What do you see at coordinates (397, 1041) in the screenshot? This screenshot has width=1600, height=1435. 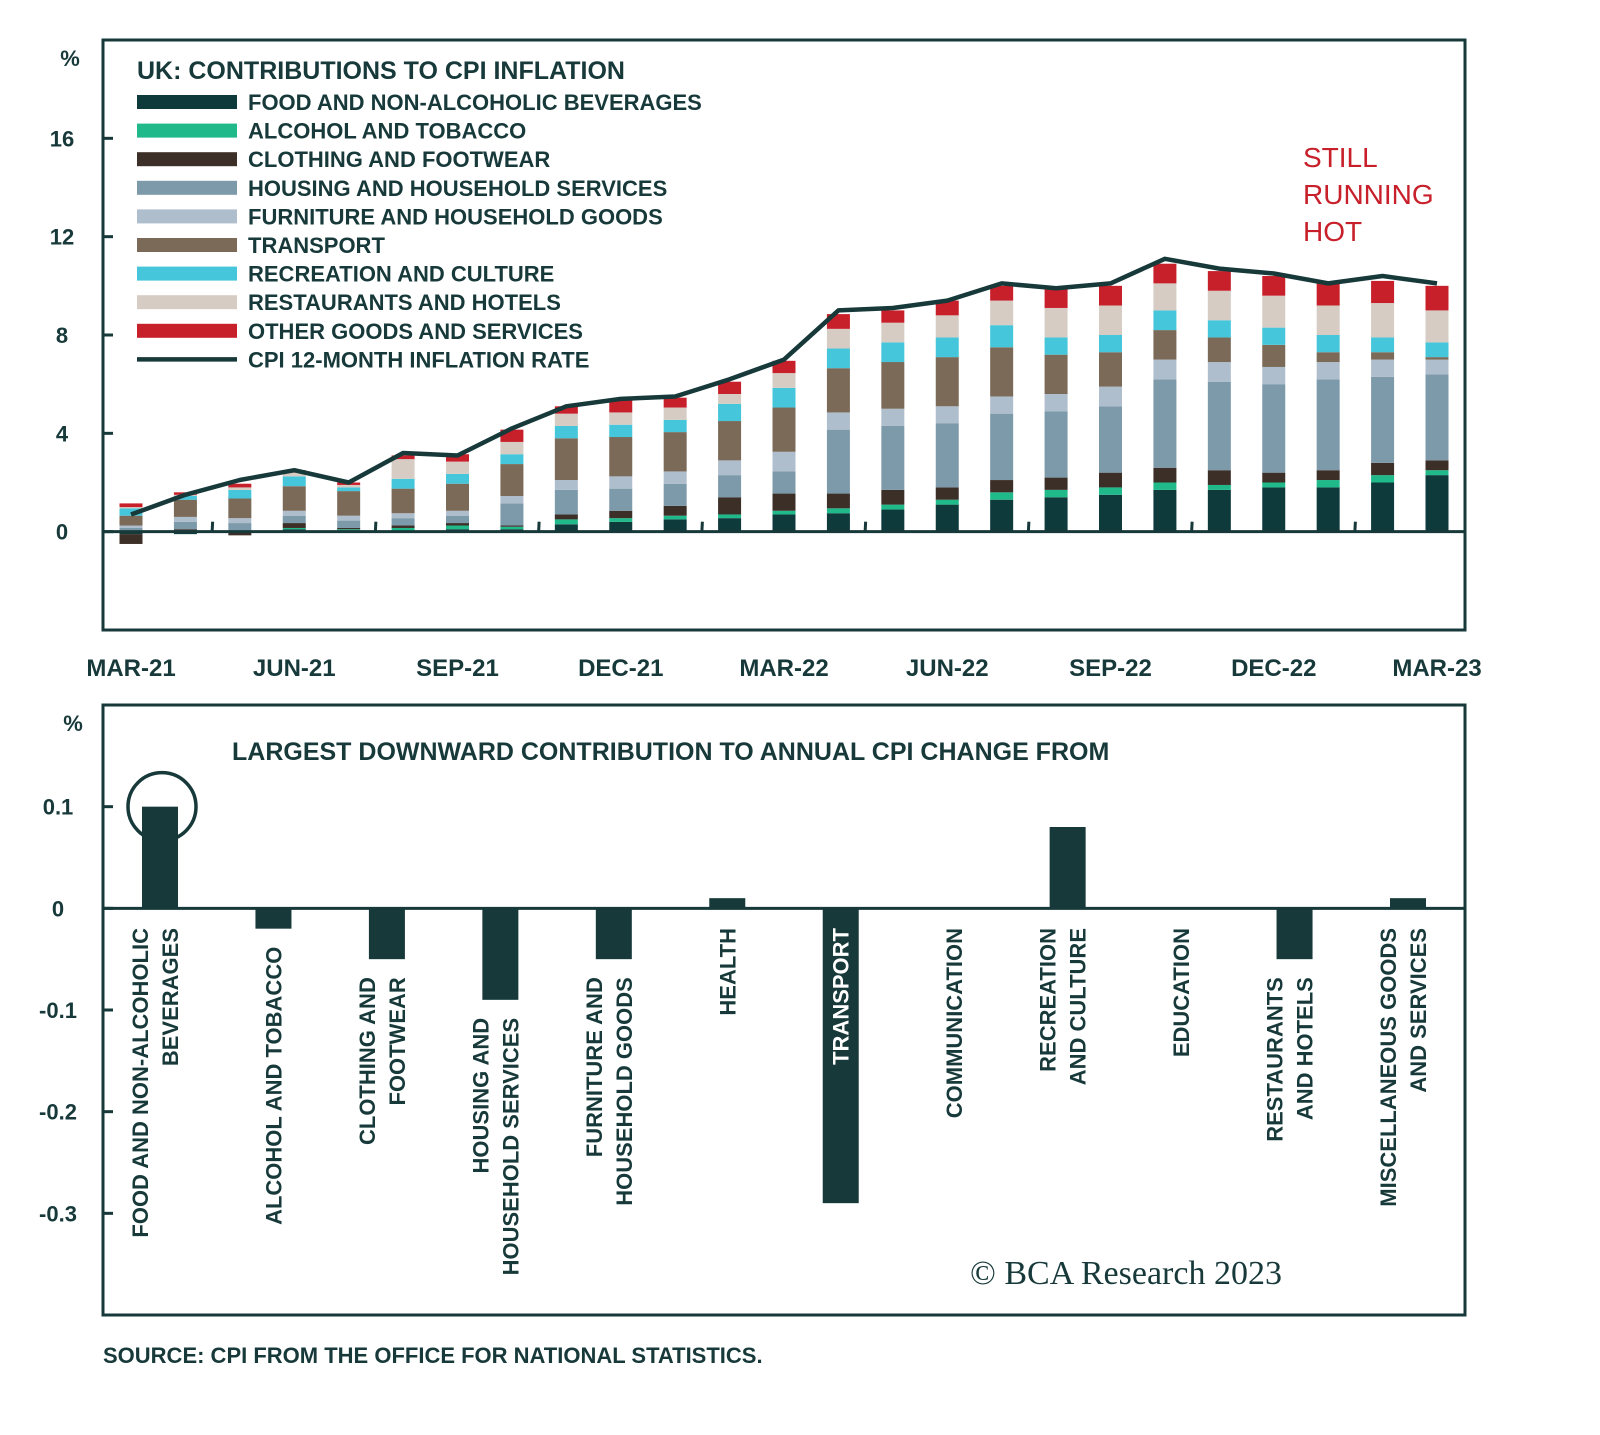 I see `category-label-line: FOOTWEAR` at bounding box center [397, 1041].